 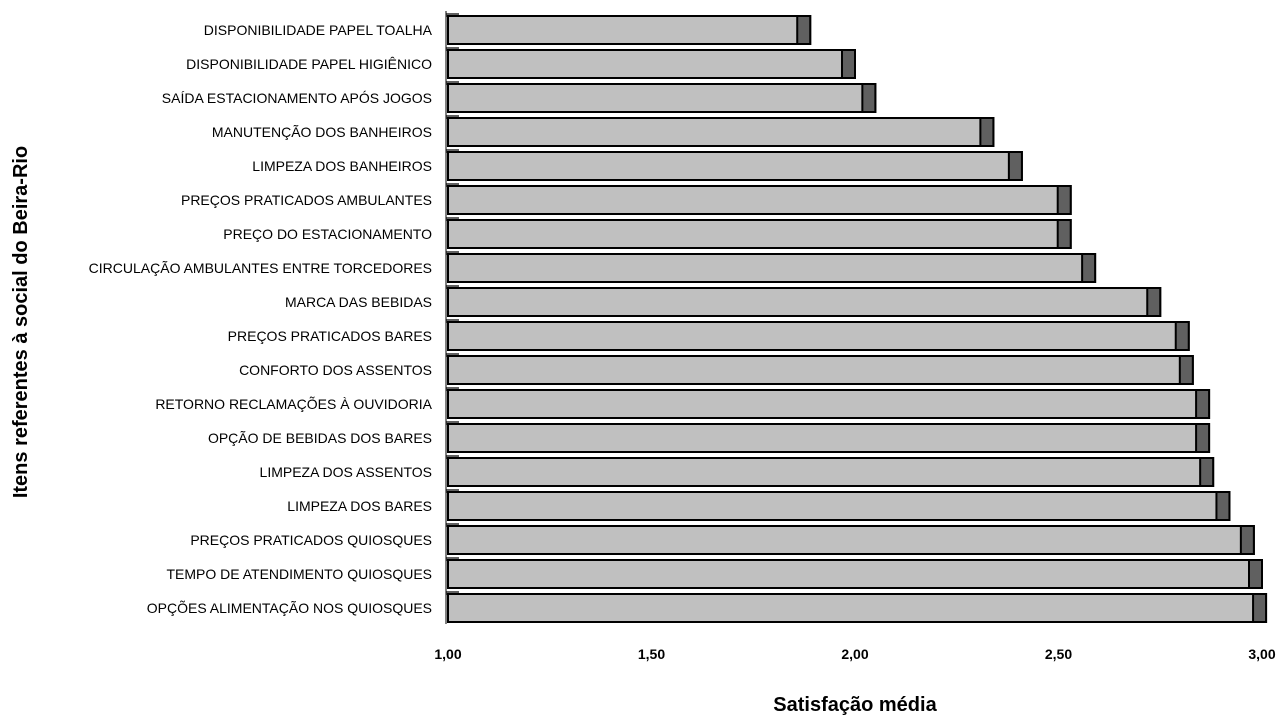 What do you see at coordinates (651, 654) in the screenshot?
I see `x-tick-label: 1,50` at bounding box center [651, 654].